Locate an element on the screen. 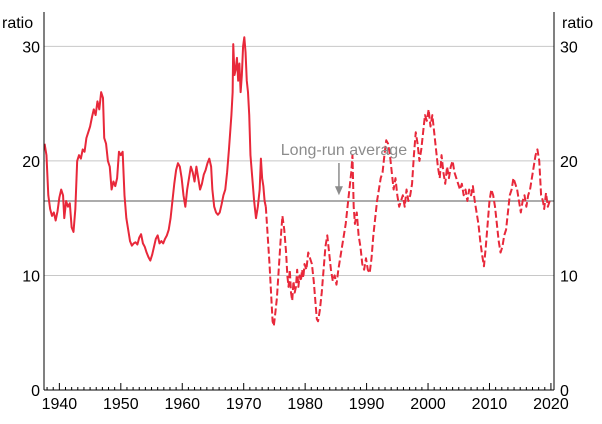 This screenshot has width=602, height=424. x-tick-label: 1970 is located at coordinates (244, 404).